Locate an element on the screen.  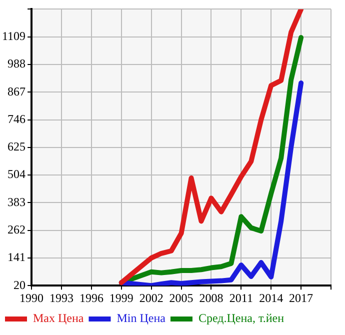
y-tick-label: 988 is located at coordinates (17, 63).